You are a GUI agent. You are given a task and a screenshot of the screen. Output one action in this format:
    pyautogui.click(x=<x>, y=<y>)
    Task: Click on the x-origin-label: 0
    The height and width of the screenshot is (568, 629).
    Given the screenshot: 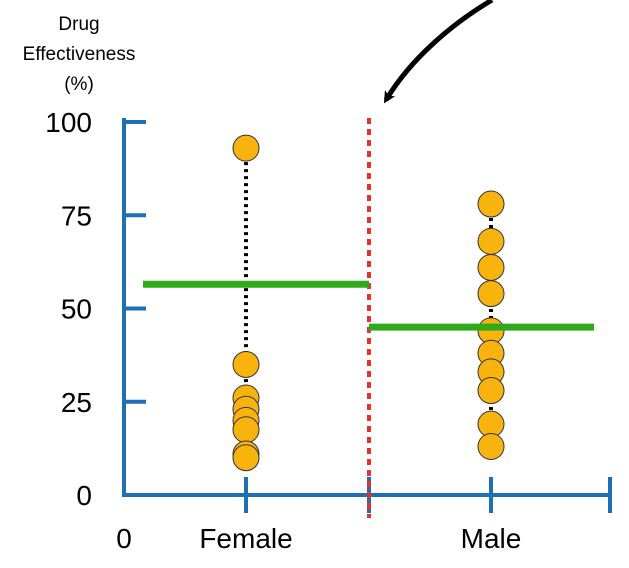 What is the action you would take?
    pyautogui.click(x=124, y=538)
    